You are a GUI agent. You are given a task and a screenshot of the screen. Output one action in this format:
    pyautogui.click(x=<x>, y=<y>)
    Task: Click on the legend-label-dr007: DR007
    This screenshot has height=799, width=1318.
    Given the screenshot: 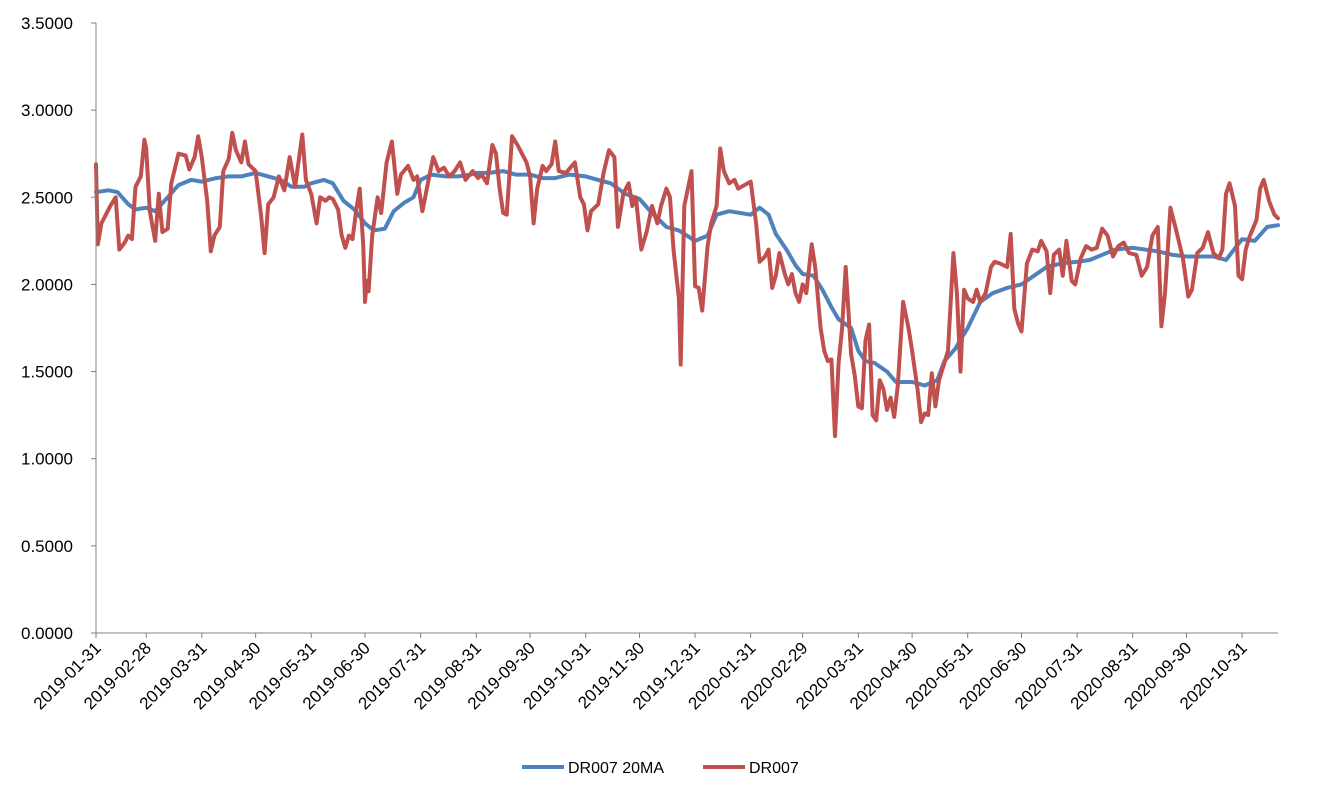 What is the action you would take?
    pyautogui.click(x=774, y=768)
    